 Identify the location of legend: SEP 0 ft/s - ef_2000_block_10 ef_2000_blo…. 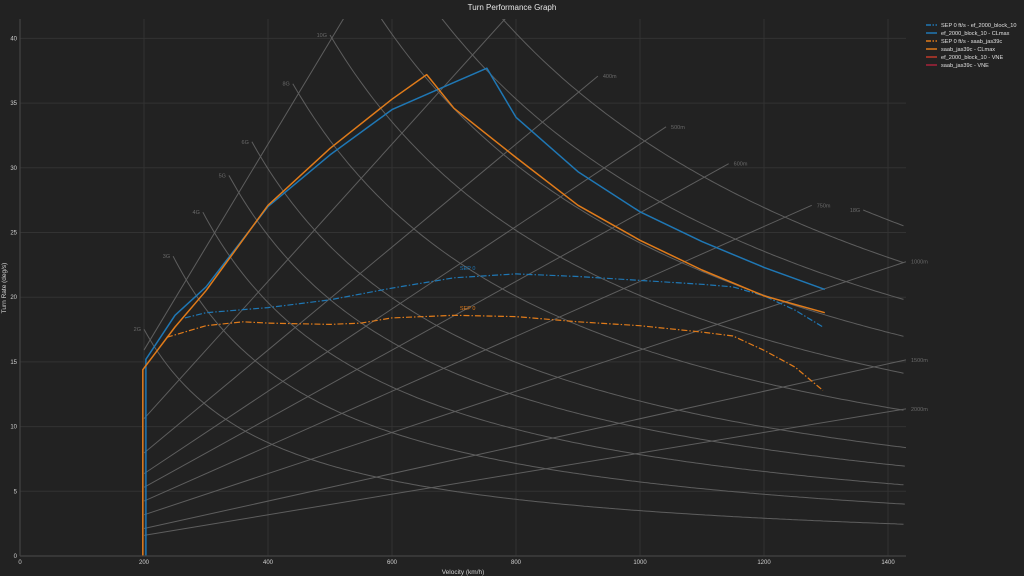
(971, 46).